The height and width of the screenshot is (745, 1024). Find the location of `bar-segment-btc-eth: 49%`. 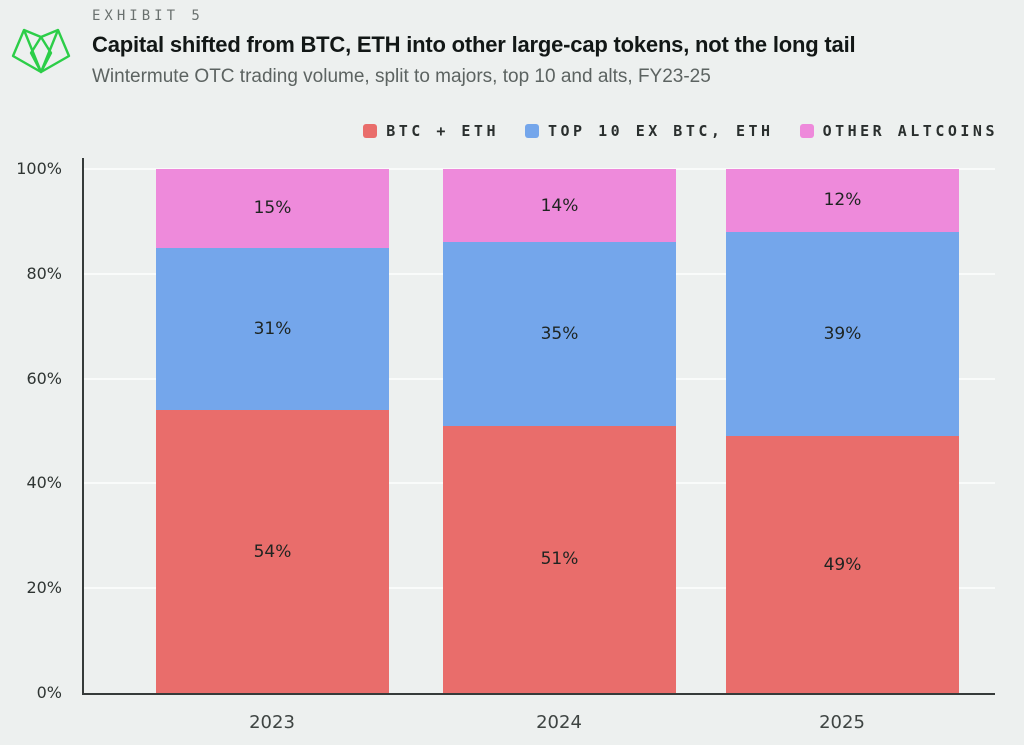

bar-segment-btc-eth: 49% is located at coordinates (842, 564).